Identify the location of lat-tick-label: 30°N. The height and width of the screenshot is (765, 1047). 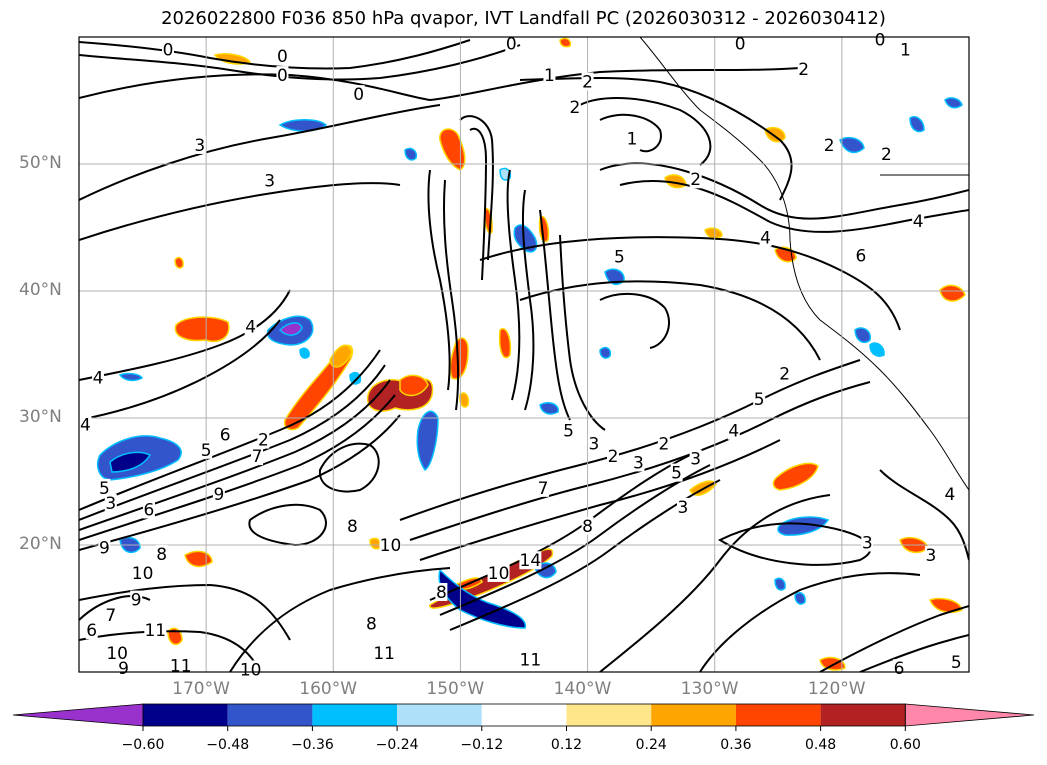
(40, 417).